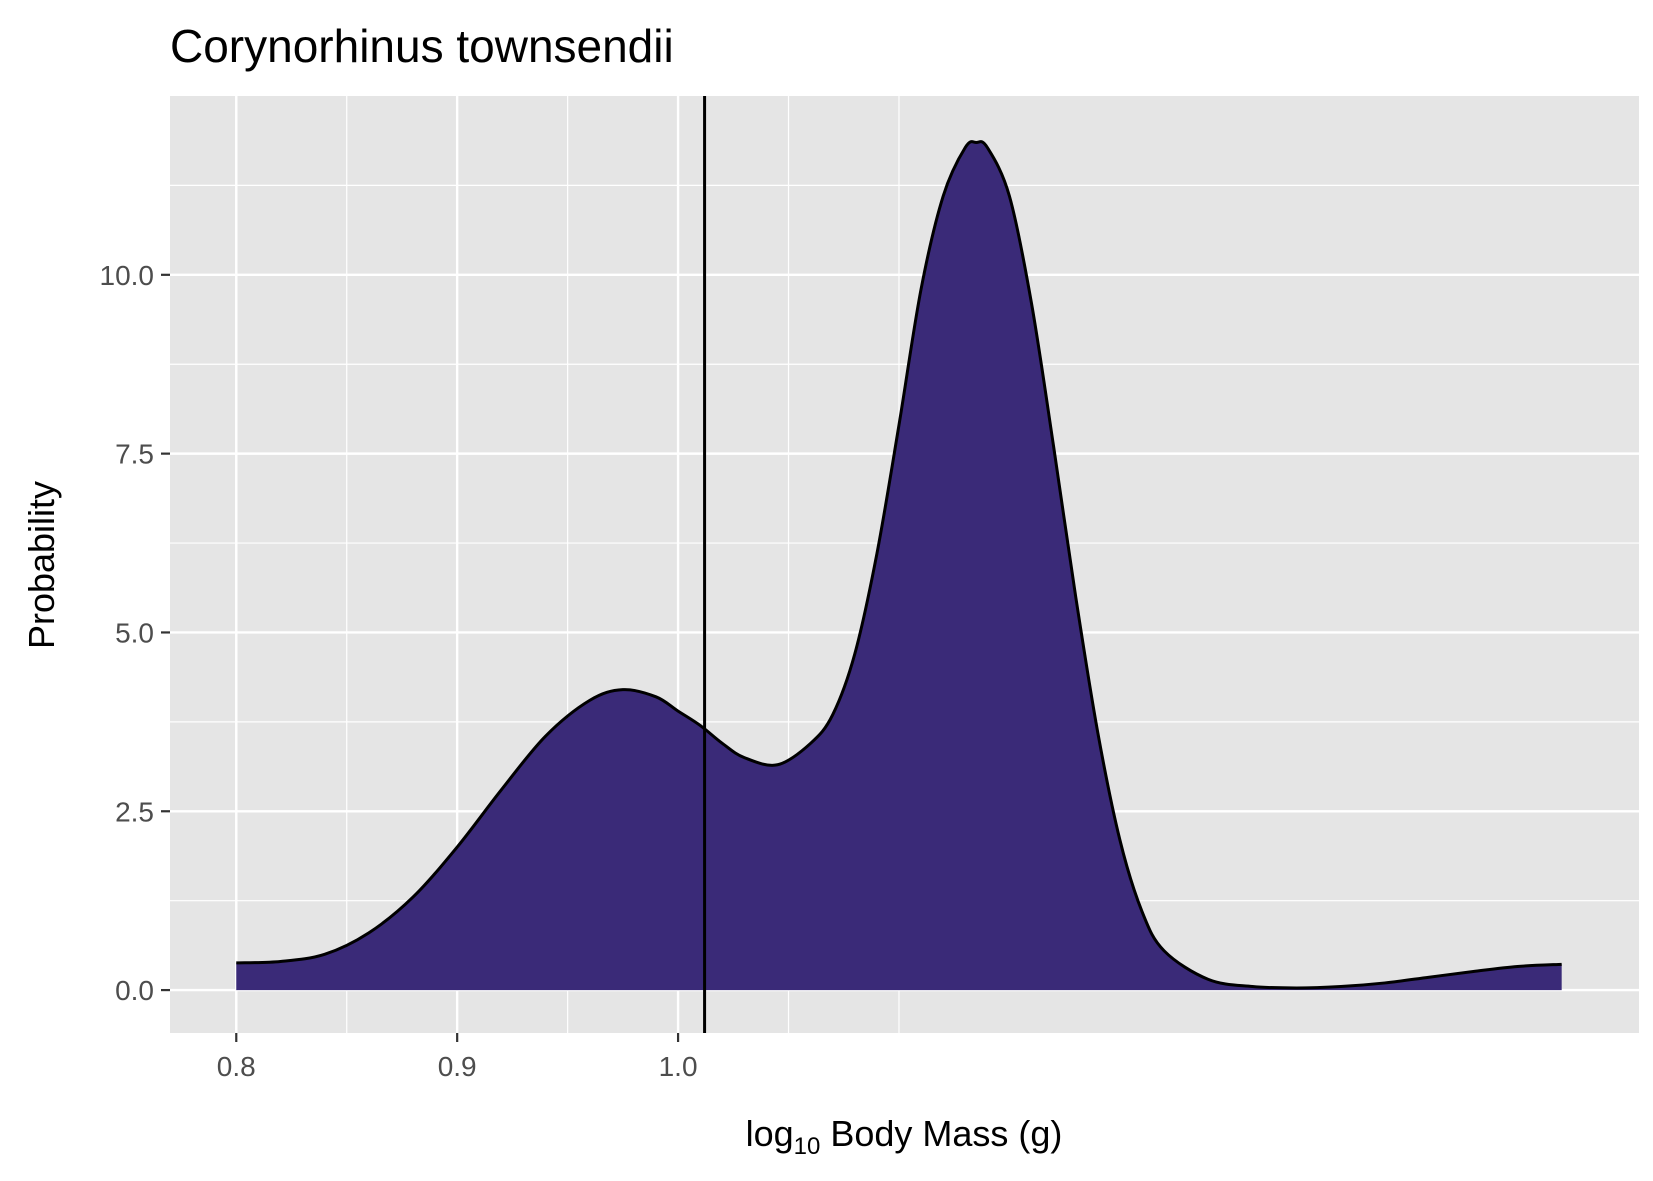 The width and height of the screenshot is (1653, 1181). Describe the element at coordinates (127, 275) in the screenshot. I see `y-tick-label: 10.0` at that location.